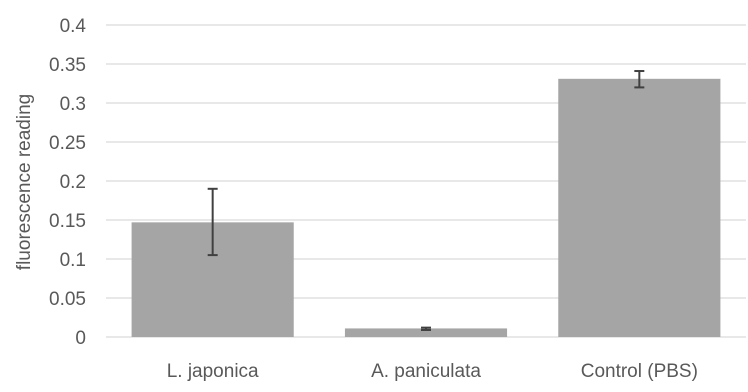  What do you see at coordinates (67, 221) in the screenshot?
I see `y-tick-label: 0.15` at bounding box center [67, 221].